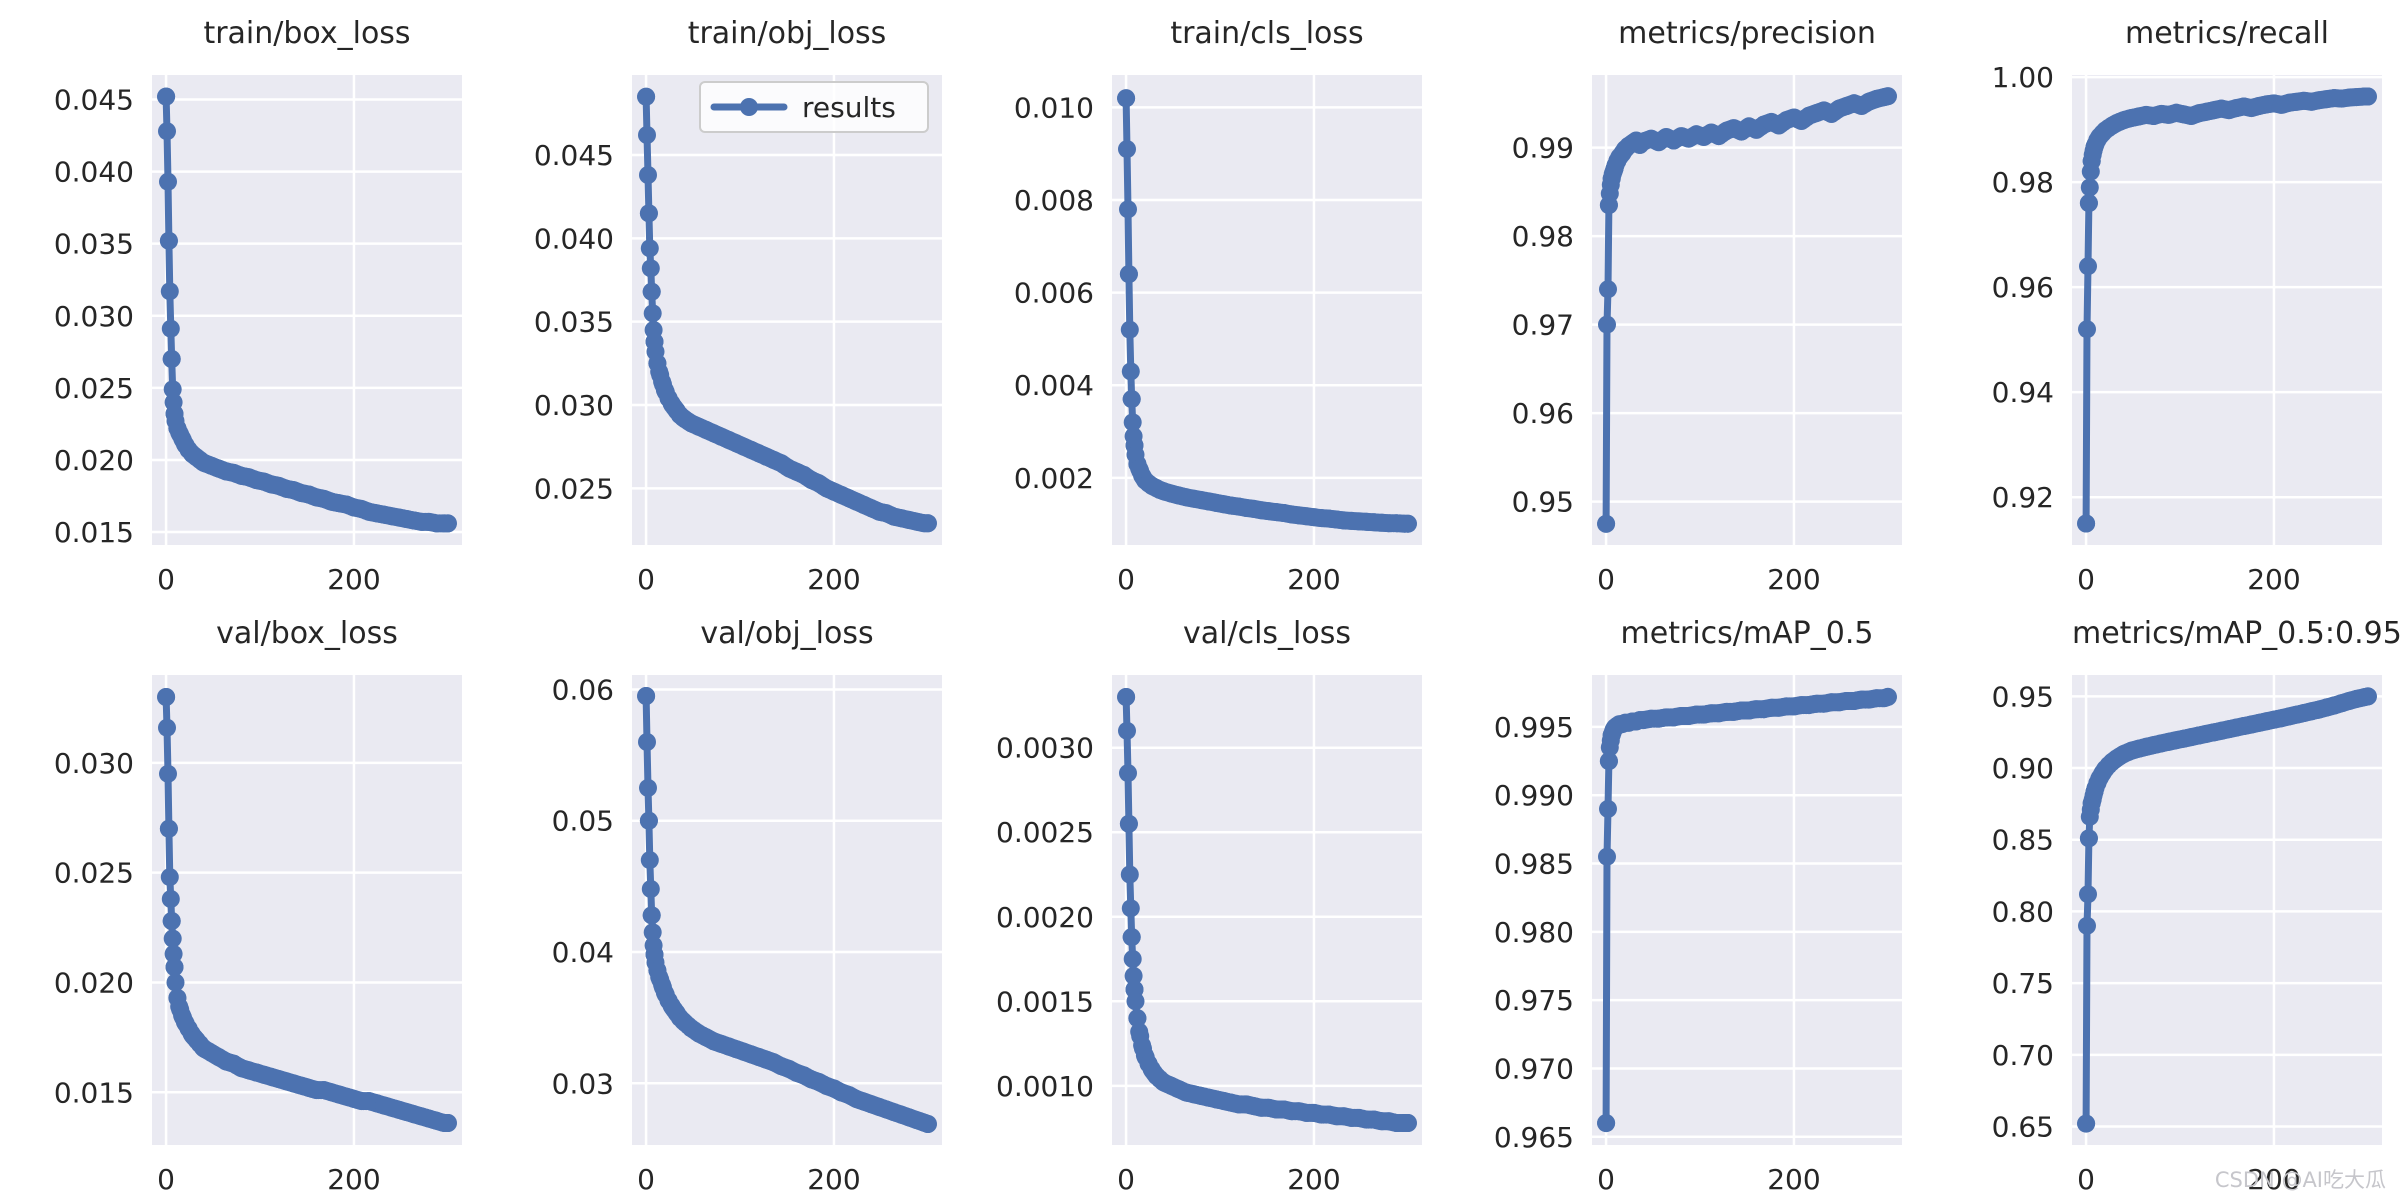 This screenshot has width=2400, height=1200. Describe the element at coordinates (94, 172) in the screenshot. I see `y-tick-label: 0.040` at that location.